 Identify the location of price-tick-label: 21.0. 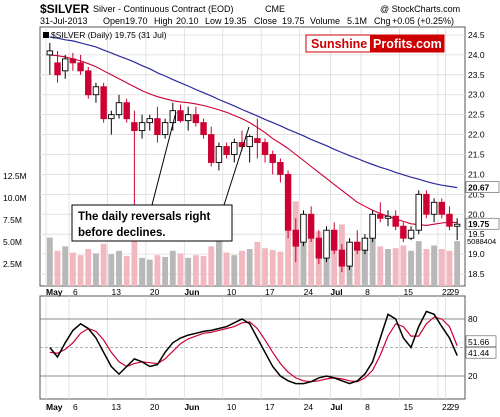
(476, 174).